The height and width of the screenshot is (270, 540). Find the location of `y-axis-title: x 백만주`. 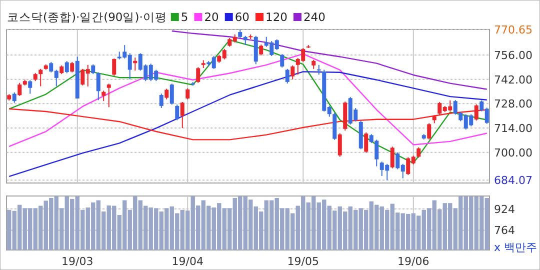

y-axis-title: x 백만주 is located at coordinates (516, 247).